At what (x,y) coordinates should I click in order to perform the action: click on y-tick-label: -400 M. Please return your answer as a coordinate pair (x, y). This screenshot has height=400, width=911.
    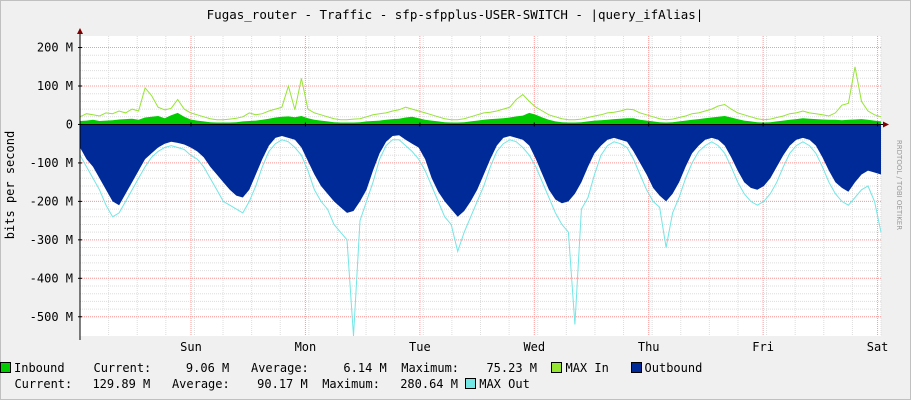
    Looking at the image, I should click on (51, 278).